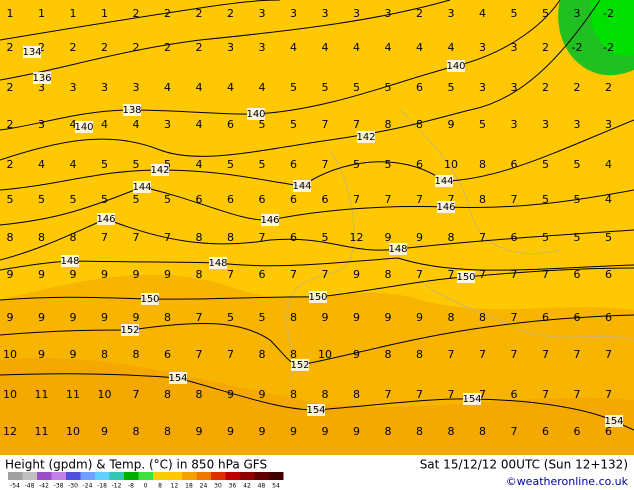 The image size is (634, 490). Describe the element at coordinates (146, 486) in the screenshot. I see `colorbar-label: 0` at that location.